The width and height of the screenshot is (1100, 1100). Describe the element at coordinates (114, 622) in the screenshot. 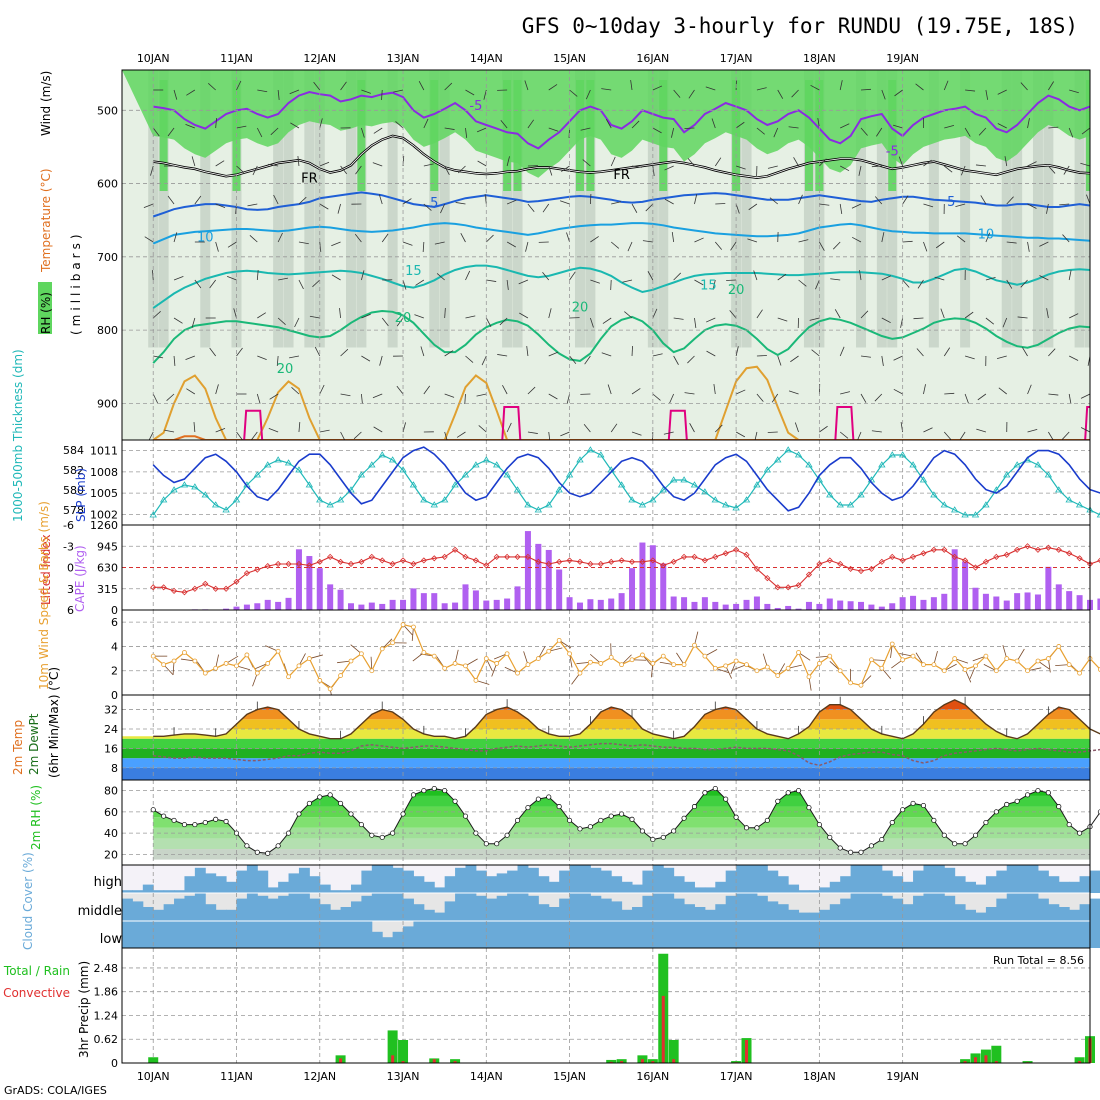

I see `y-tick-label: 6` at that location.